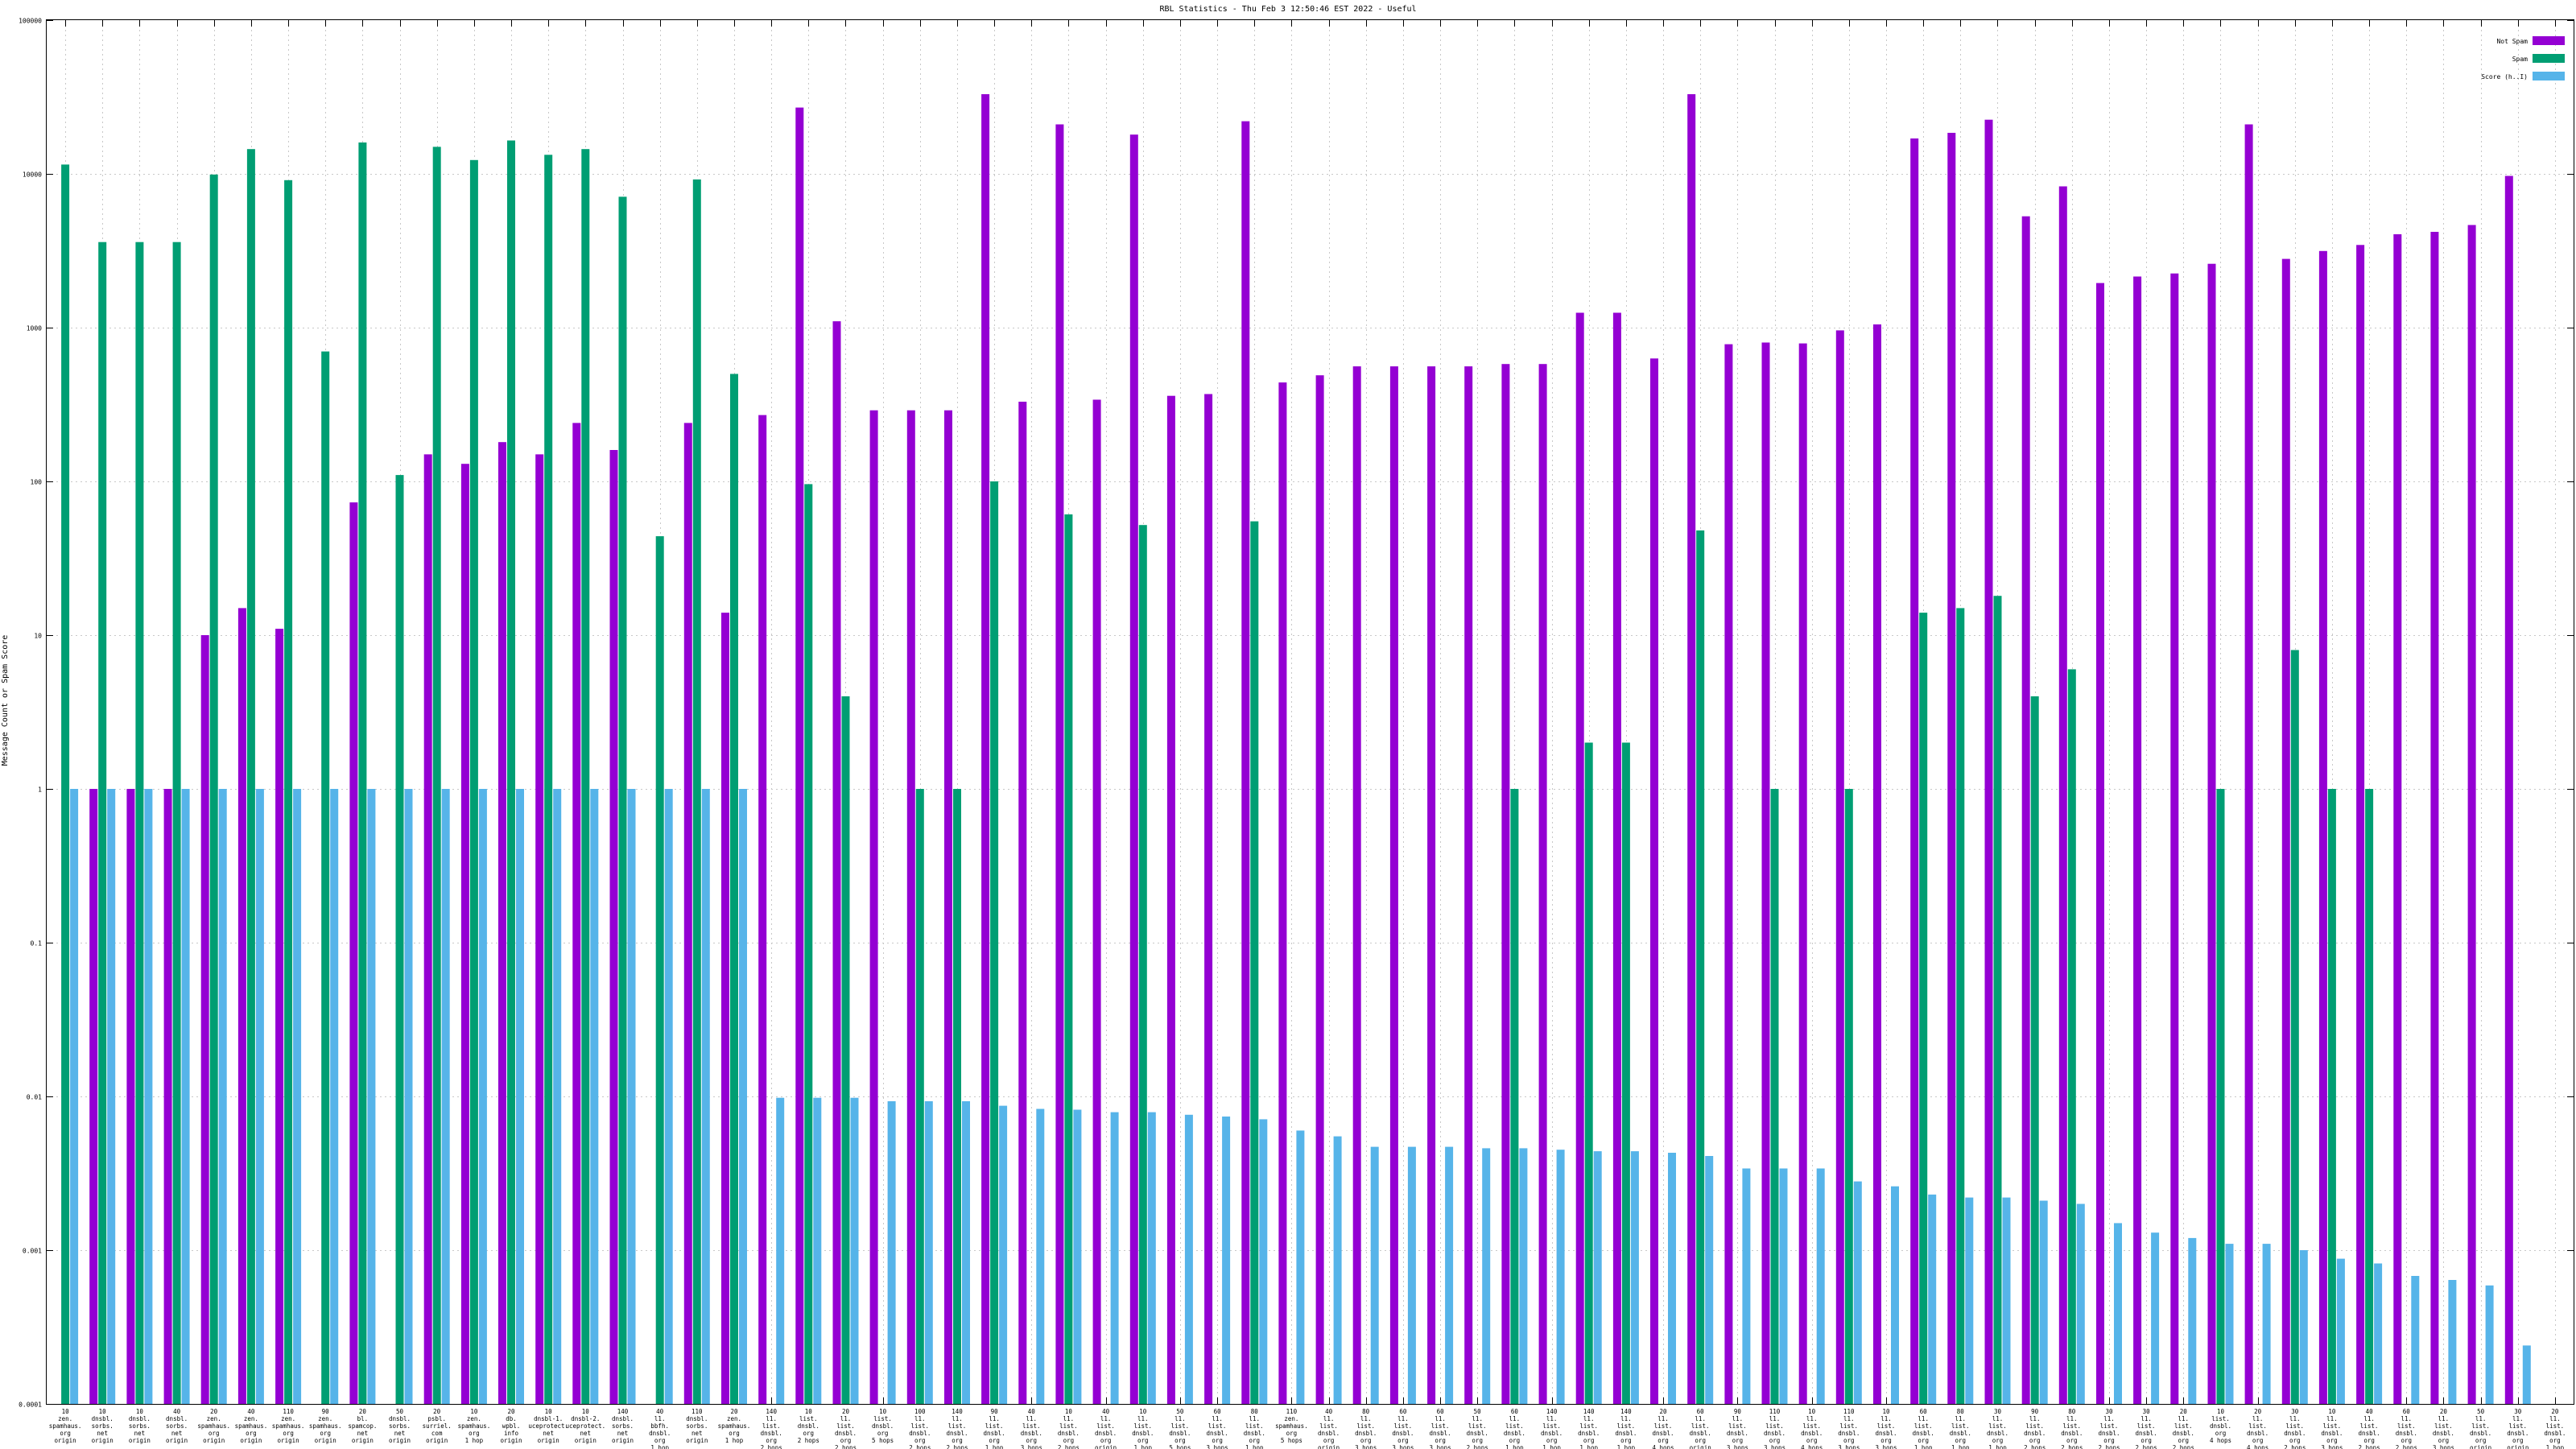  What do you see at coordinates (37, 483) in the screenshot?
I see `y-tick-label: 100` at bounding box center [37, 483].